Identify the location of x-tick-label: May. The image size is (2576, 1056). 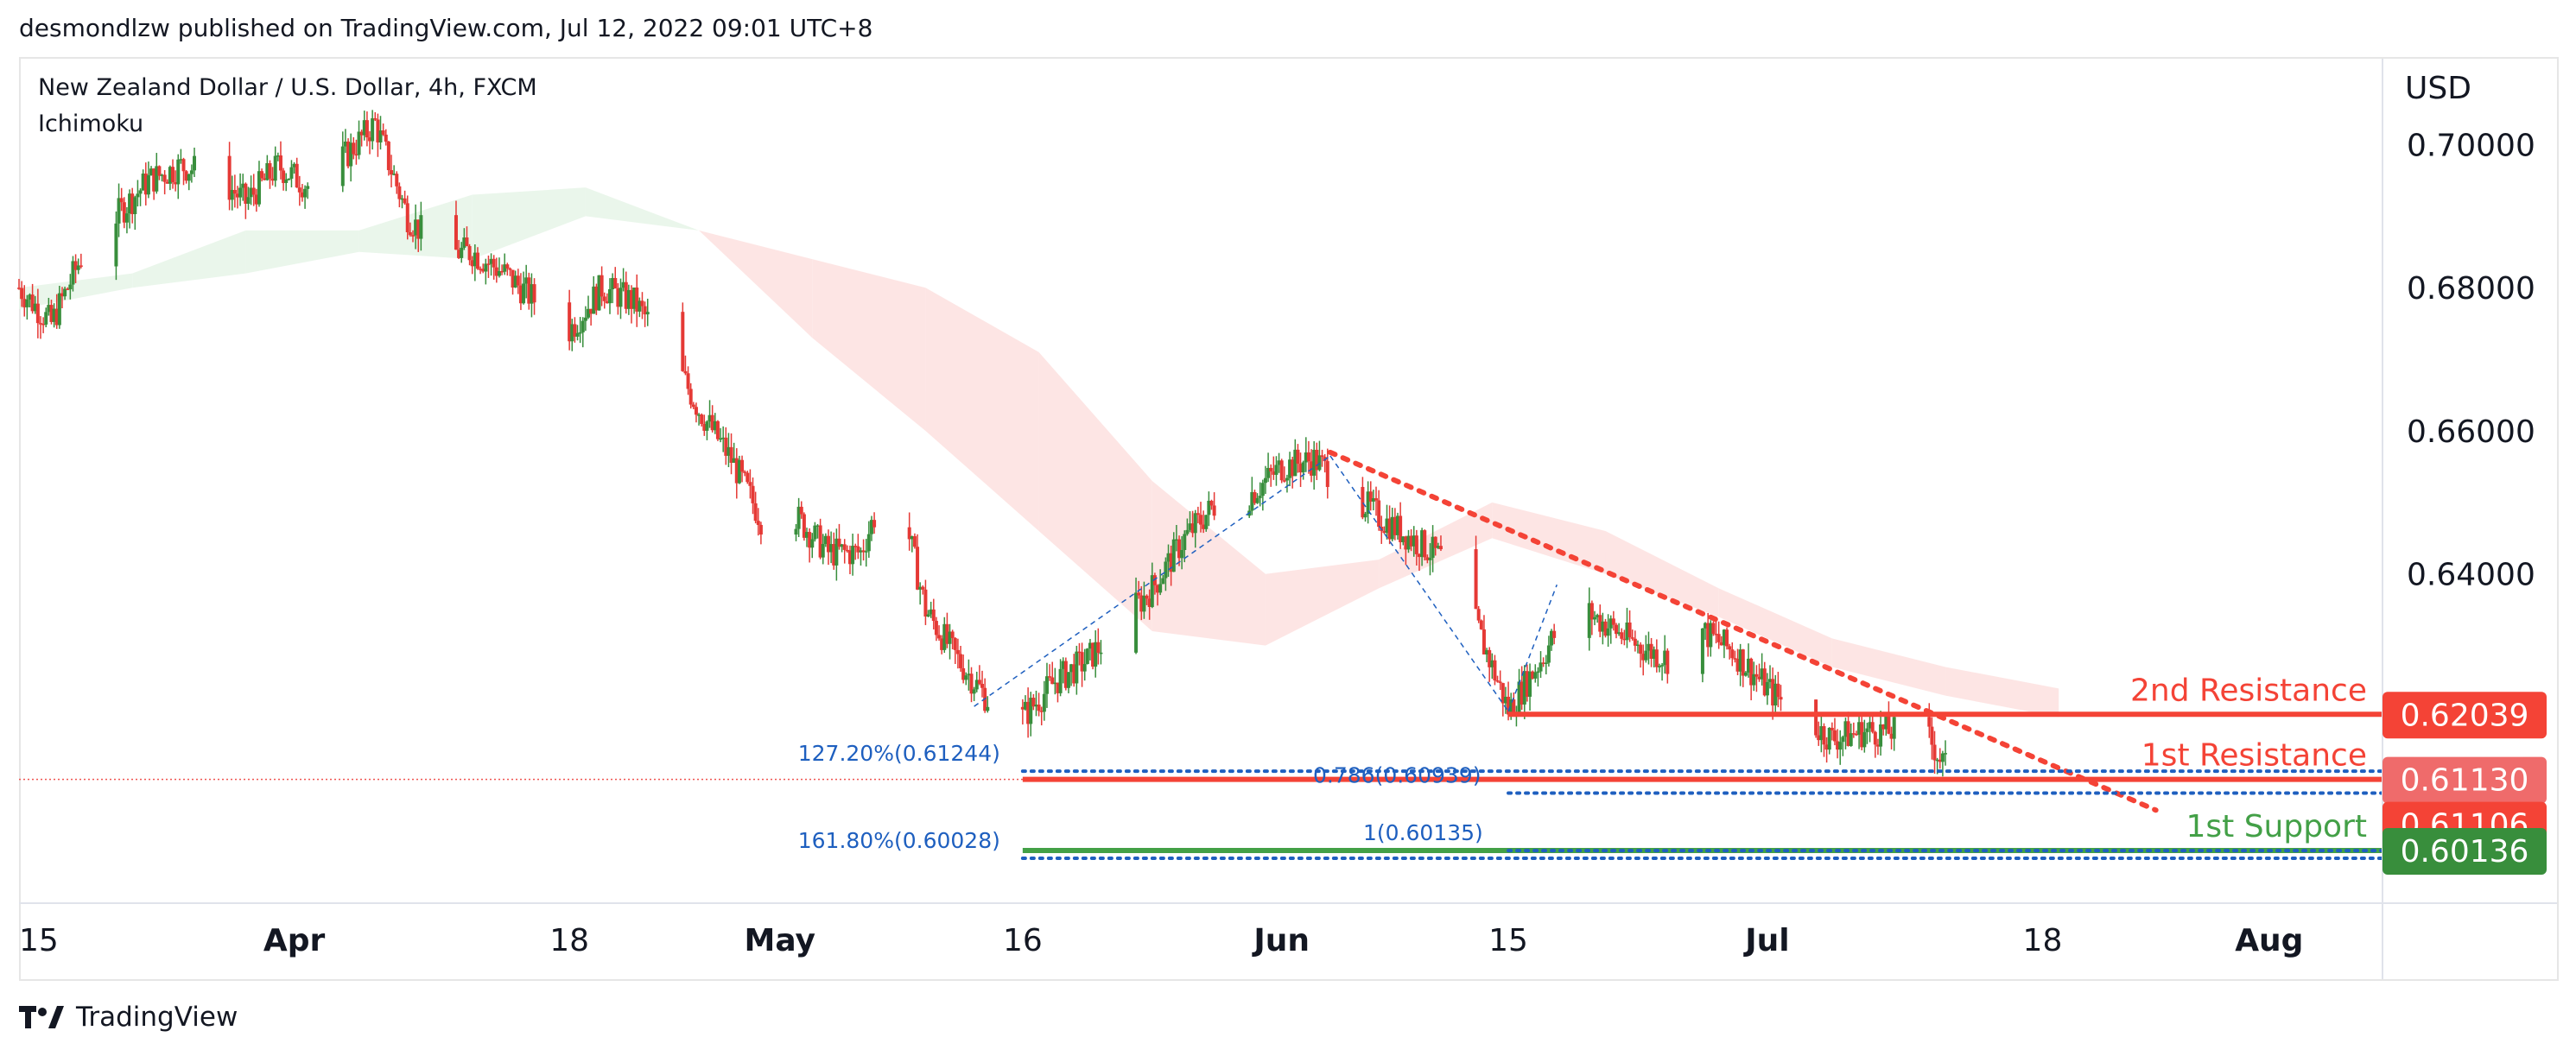
(780, 940).